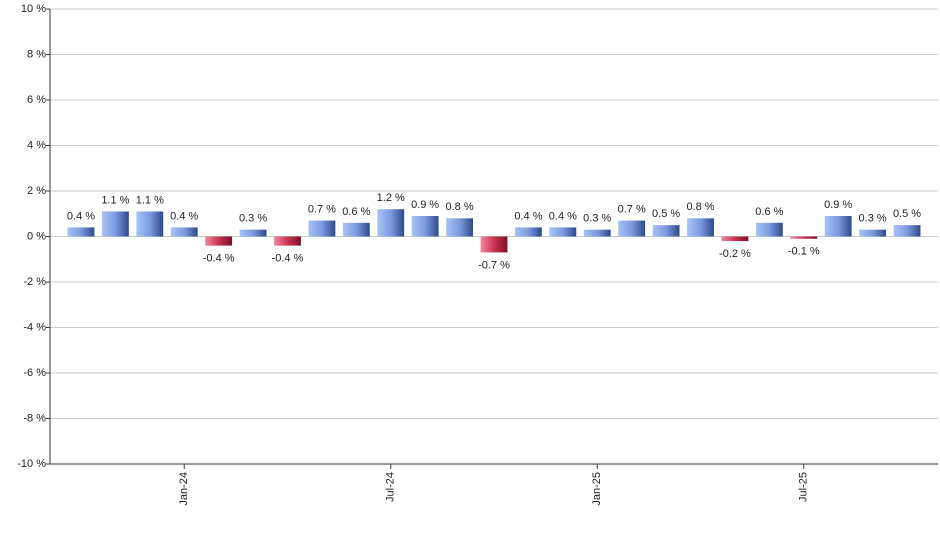 Image resolution: width=940 pixels, height=550 pixels. What do you see at coordinates (36, 191) in the screenshot?
I see `y-tick-label: 2 %` at bounding box center [36, 191].